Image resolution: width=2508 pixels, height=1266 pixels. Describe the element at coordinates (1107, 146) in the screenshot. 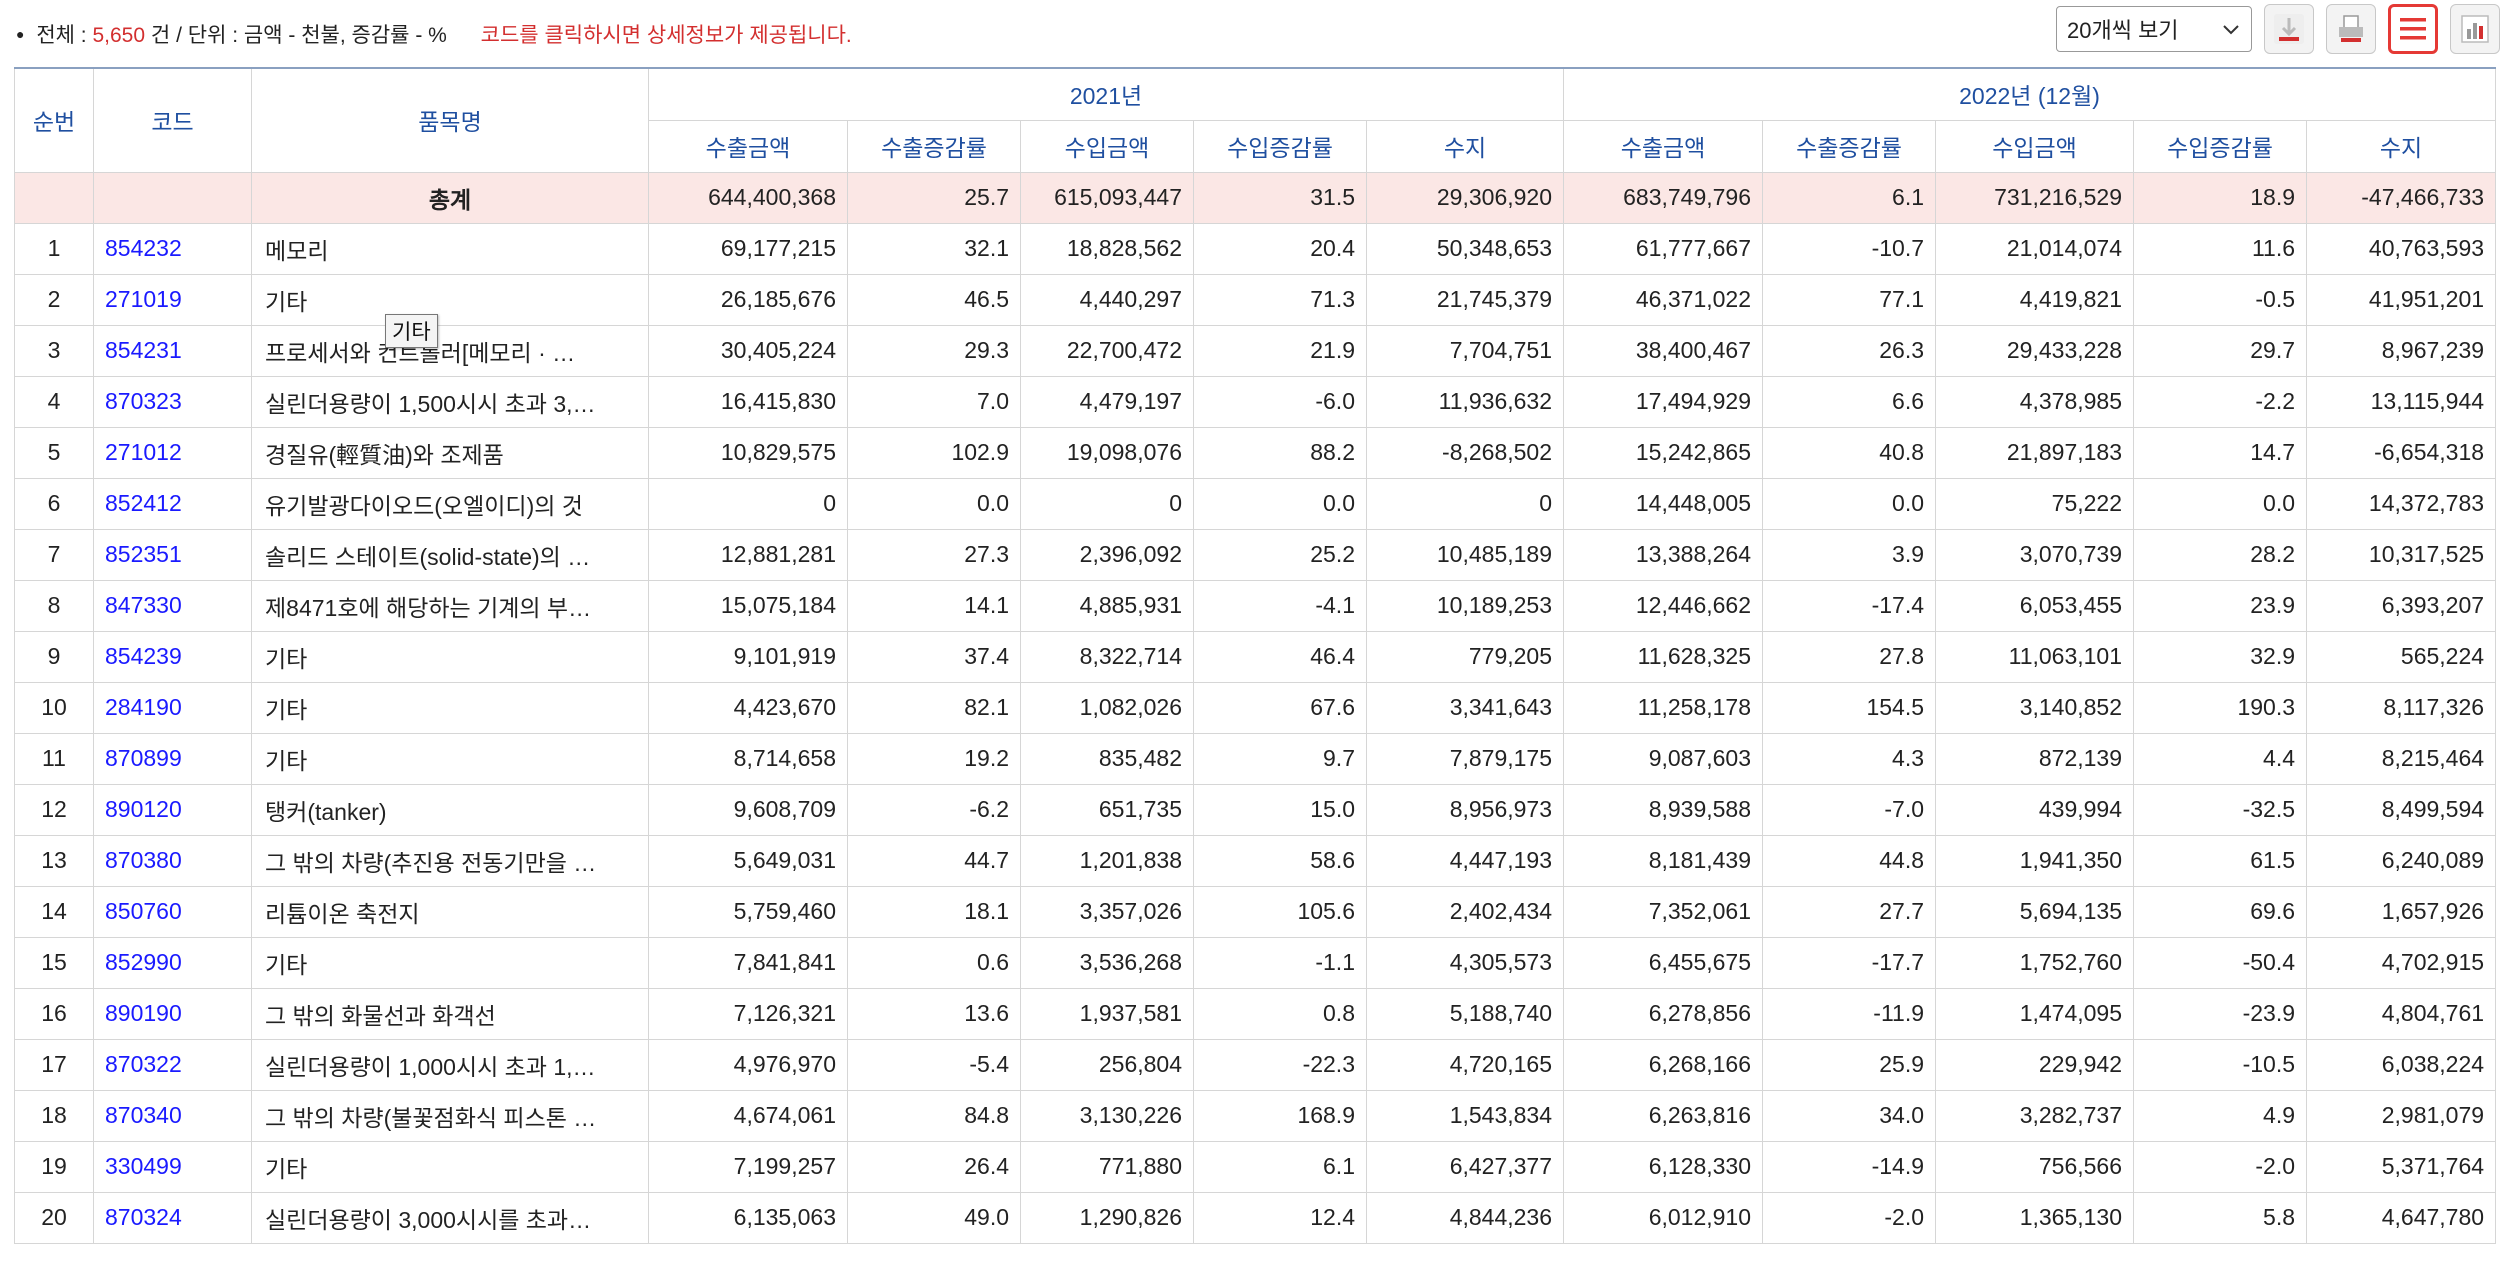

I see `header-import-amount: 수입금액` at that location.